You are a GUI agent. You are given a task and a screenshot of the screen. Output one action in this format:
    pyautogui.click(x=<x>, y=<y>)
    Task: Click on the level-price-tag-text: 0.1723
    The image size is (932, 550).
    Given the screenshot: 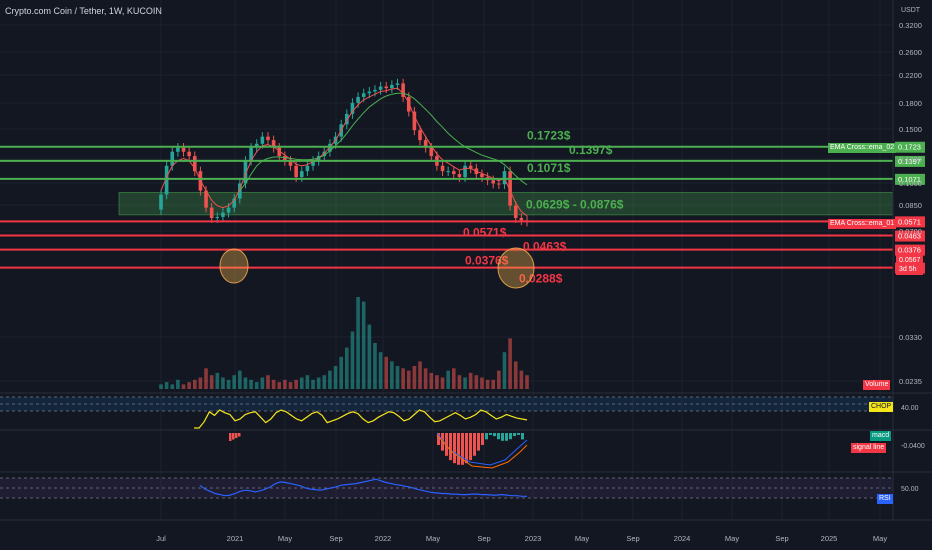 What is the action you would take?
    pyautogui.click(x=909, y=147)
    